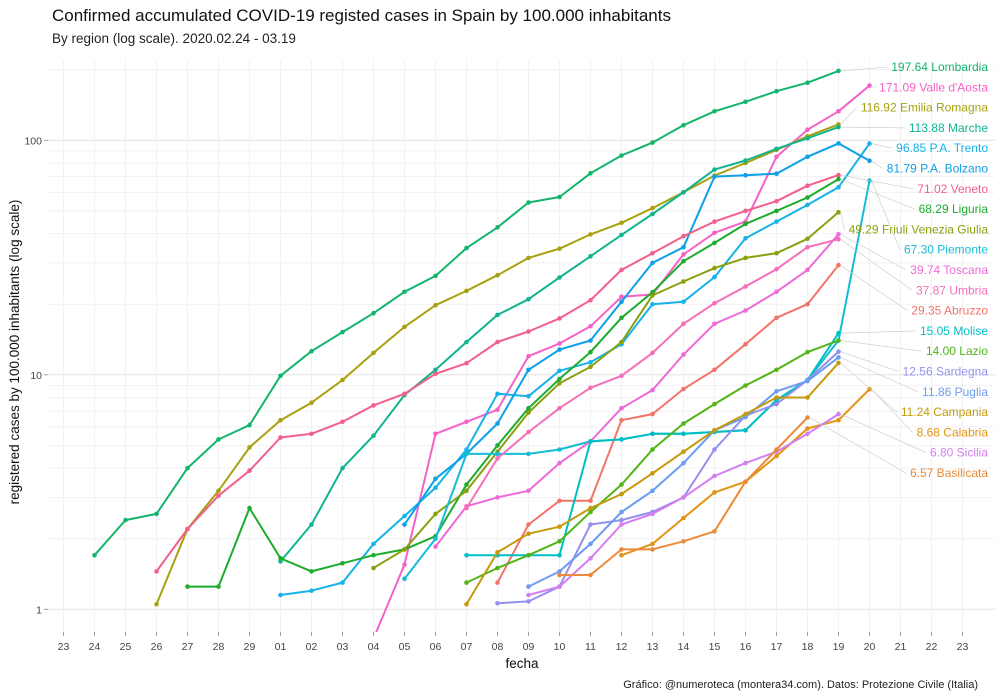 The width and height of the screenshot is (1000, 700). I want to click on y-axis-ticks: 1 10 100, so click(36, 375).